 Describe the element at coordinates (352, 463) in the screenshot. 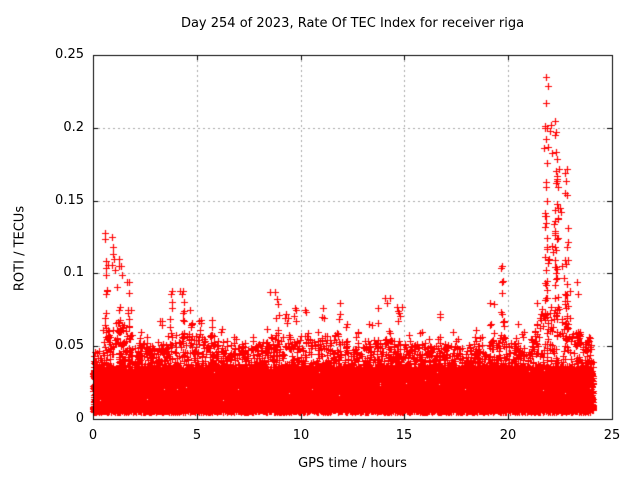

I see `x-axis-label: GPS time / hours` at that location.